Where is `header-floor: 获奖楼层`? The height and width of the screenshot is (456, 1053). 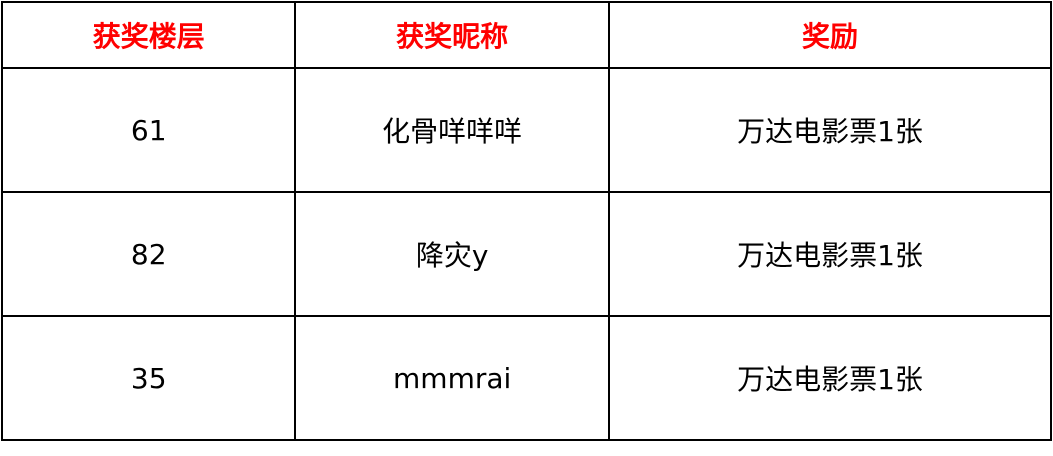 header-floor: 获奖楼层 is located at coordinates (148, 35).